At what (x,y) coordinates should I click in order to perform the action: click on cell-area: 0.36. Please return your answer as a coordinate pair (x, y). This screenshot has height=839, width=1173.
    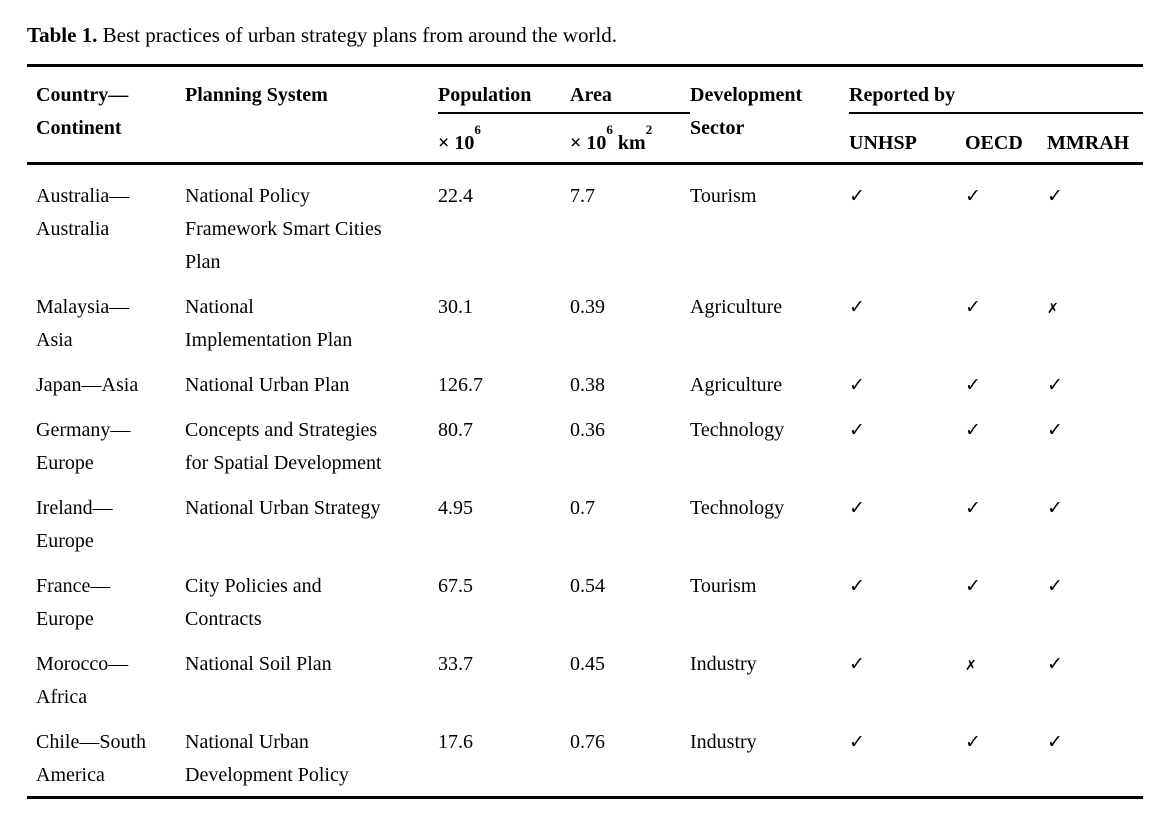
    Looking at the image, I should click on (587, 430).